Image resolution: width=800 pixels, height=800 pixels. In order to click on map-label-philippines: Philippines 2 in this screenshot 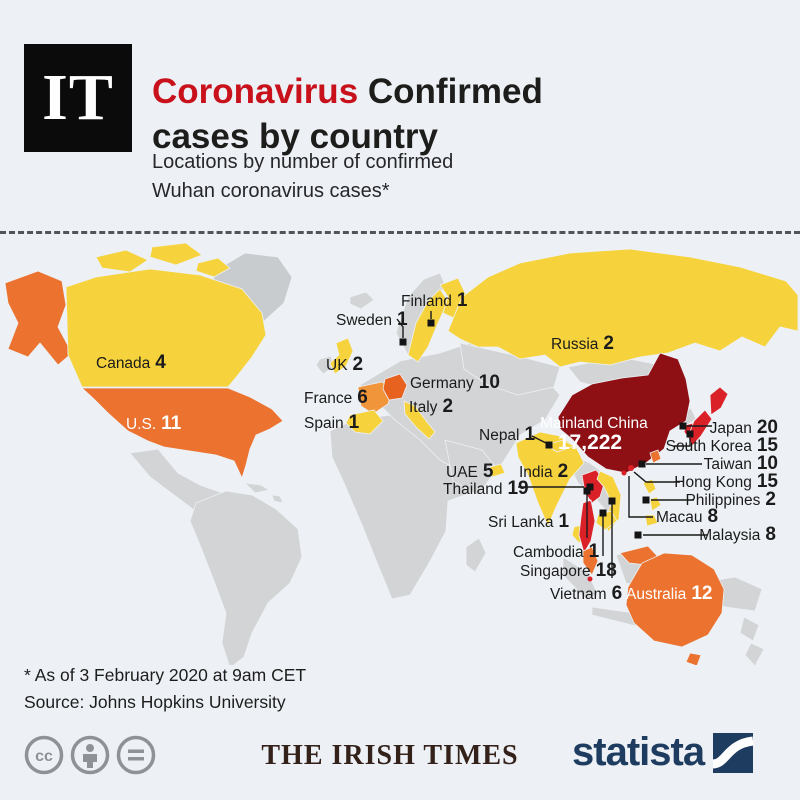, I will do `click(730, 499)`.